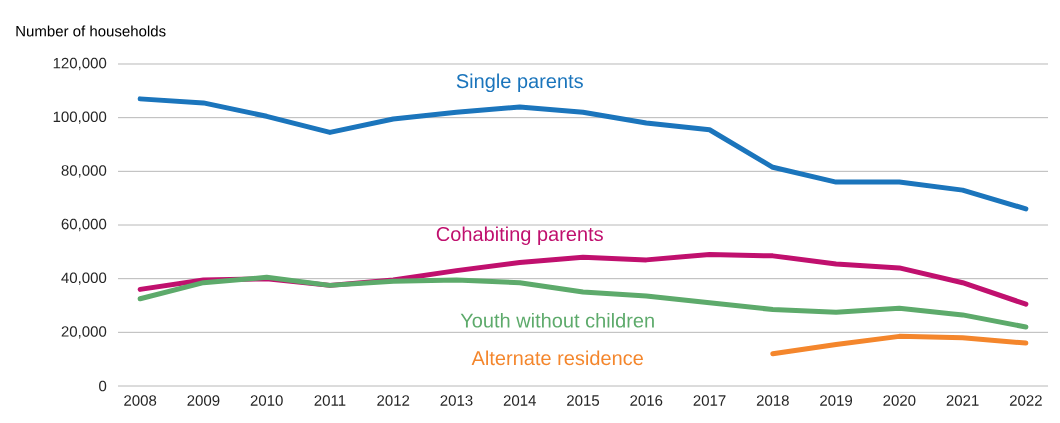 This screenshot has height=423, width=1060. What do you see at coordinates (80, 64) in the screenshot?
I see `y-tick-label: 120,000` at bounding box center [80, 64].